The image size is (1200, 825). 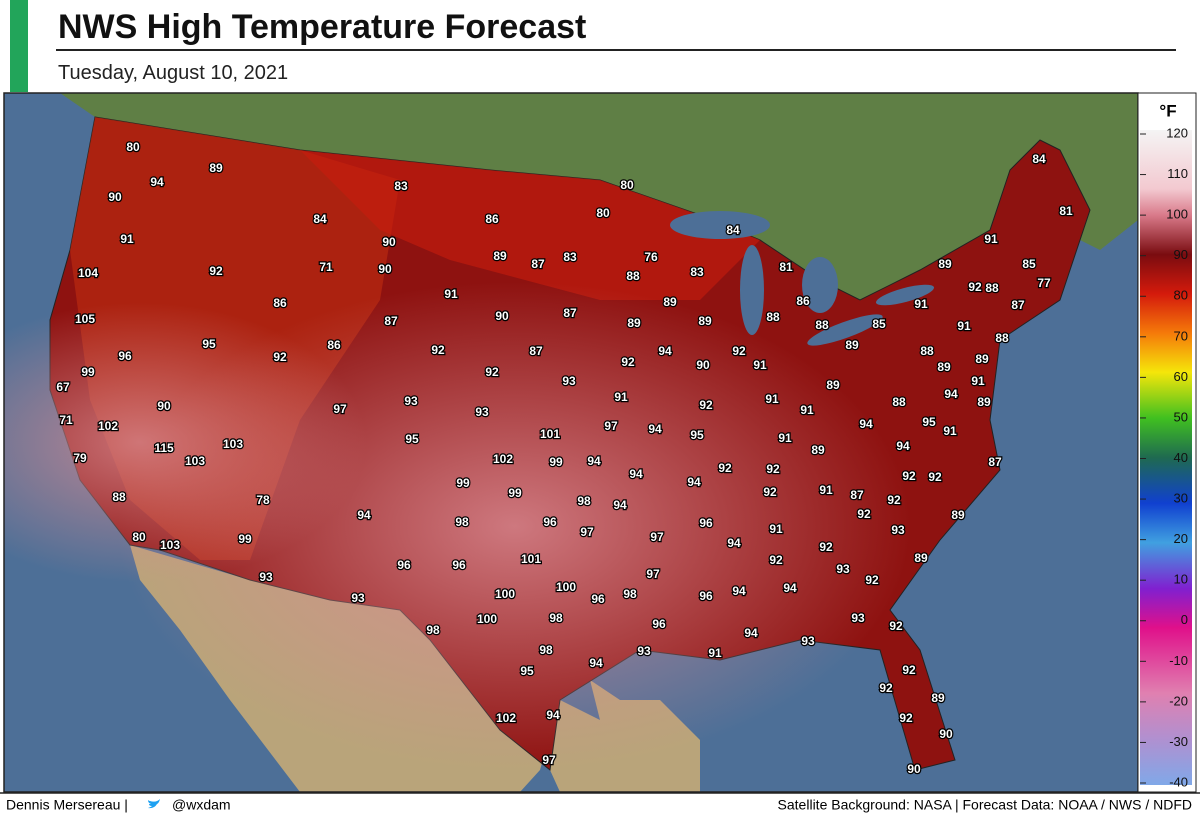 I want to click on temperature-label: 95, so click(x=209, y=344).